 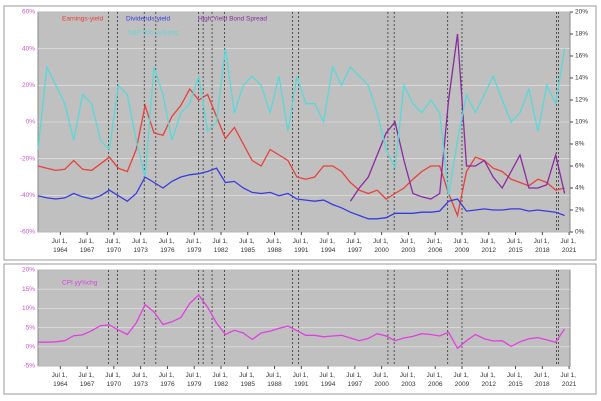 I want to click on legend-entry: S&P 500 yy%chg, so click(x=153, y=33).